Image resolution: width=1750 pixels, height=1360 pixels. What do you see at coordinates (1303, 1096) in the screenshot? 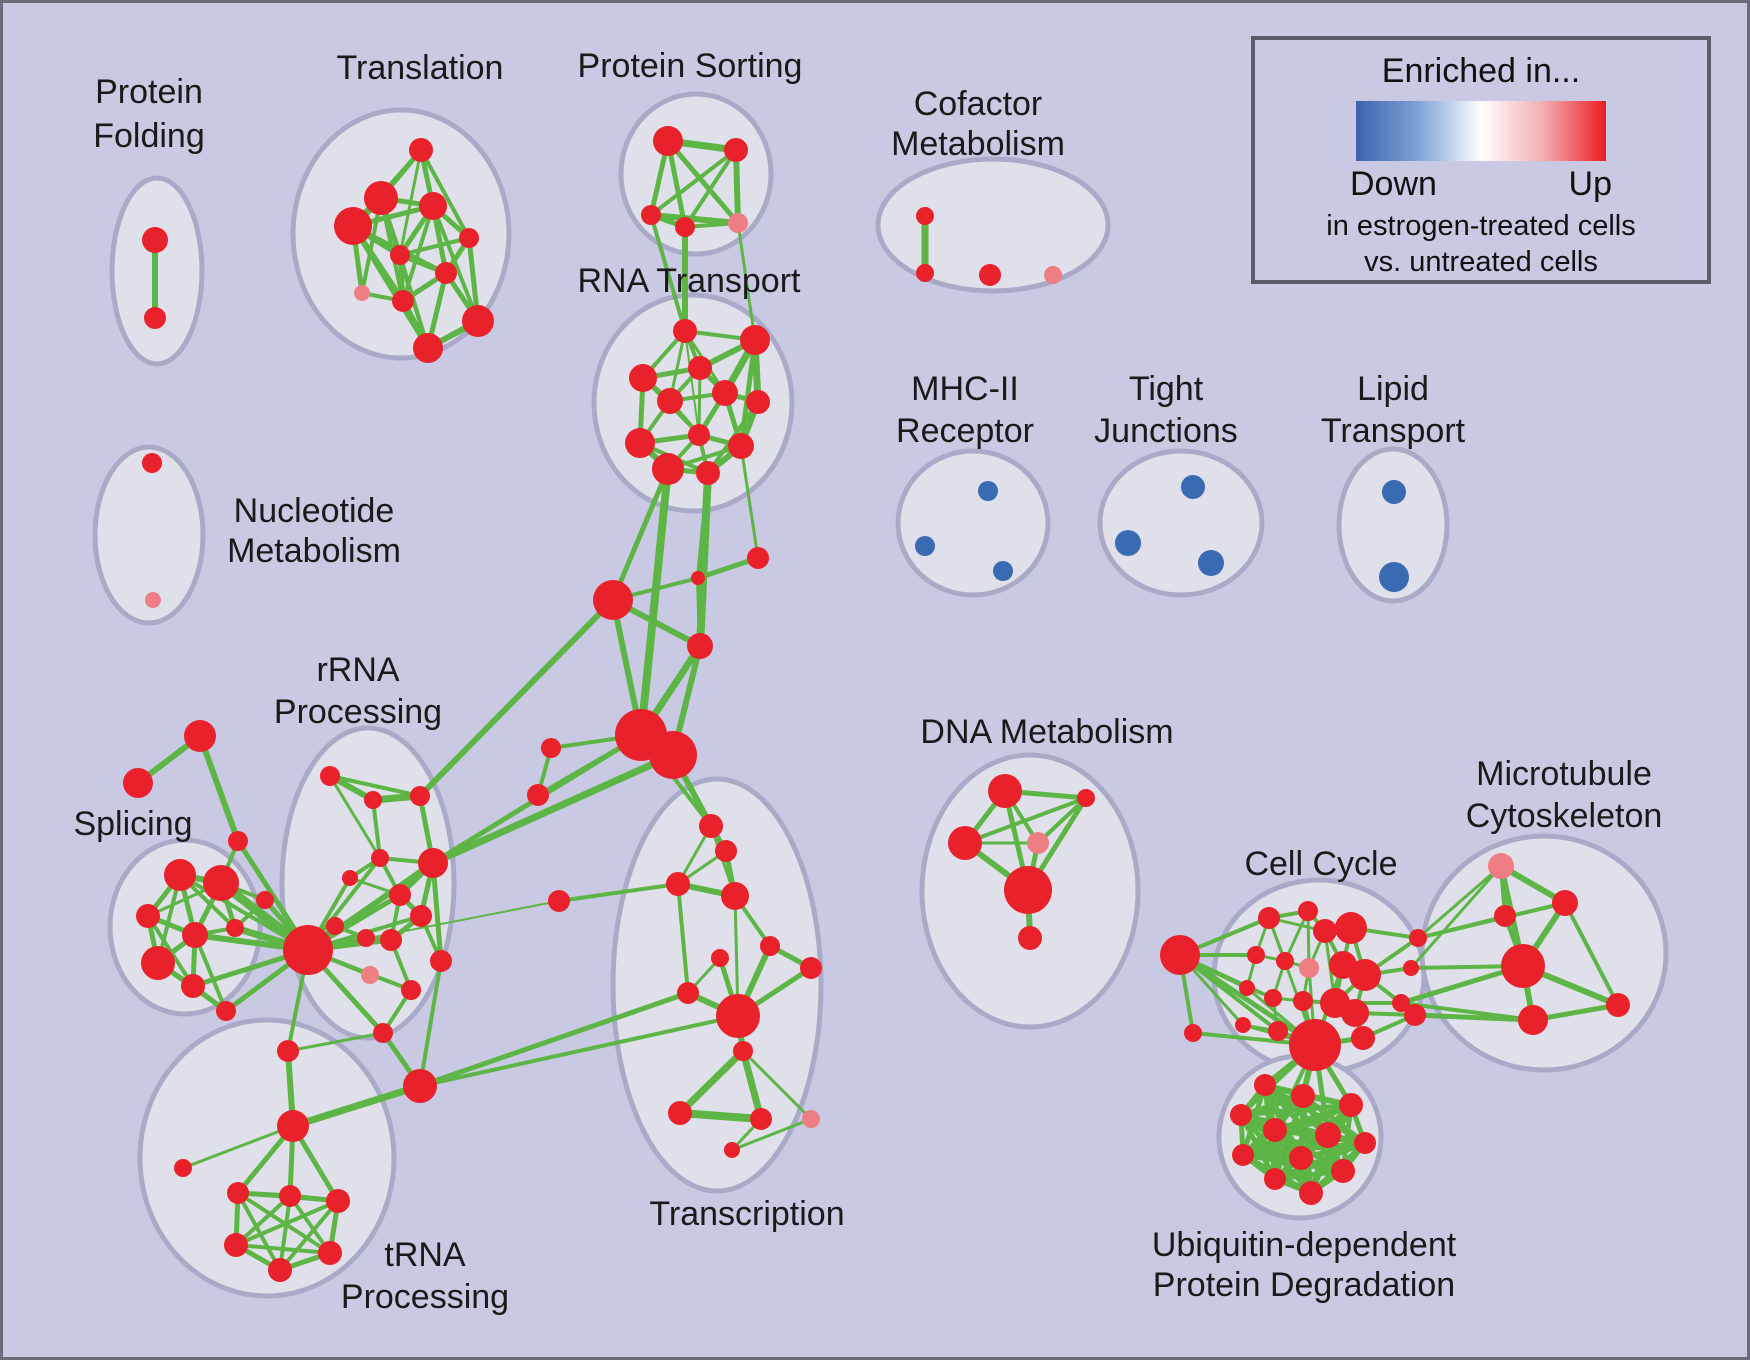
I see `node-ub1` at bounding box center [1303, 1096].